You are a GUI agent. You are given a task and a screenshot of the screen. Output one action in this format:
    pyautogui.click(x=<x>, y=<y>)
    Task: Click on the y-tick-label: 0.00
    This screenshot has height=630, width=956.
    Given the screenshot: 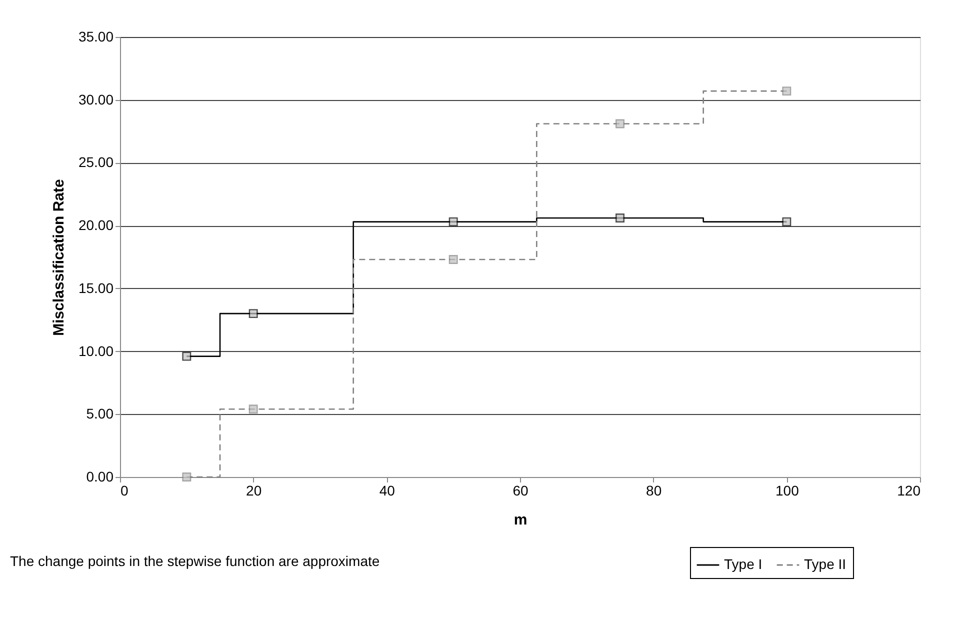 What is the action you would take?
    pyautogui.click(x=100, y=476)
    